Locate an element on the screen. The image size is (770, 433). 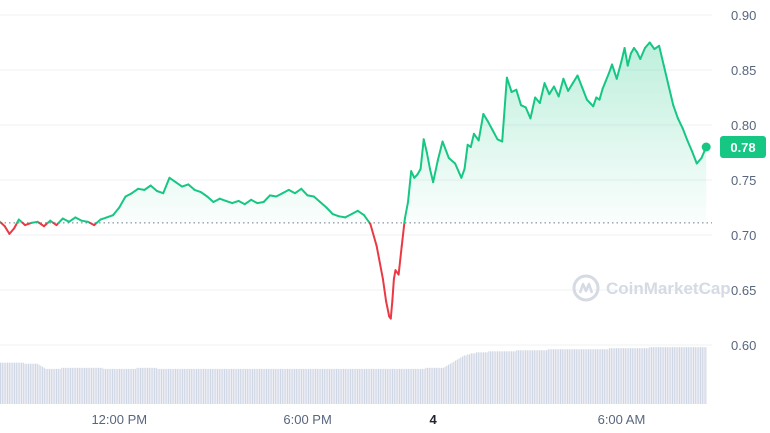
y-tick-label: 0.70 is located at coordinates (743, 235).